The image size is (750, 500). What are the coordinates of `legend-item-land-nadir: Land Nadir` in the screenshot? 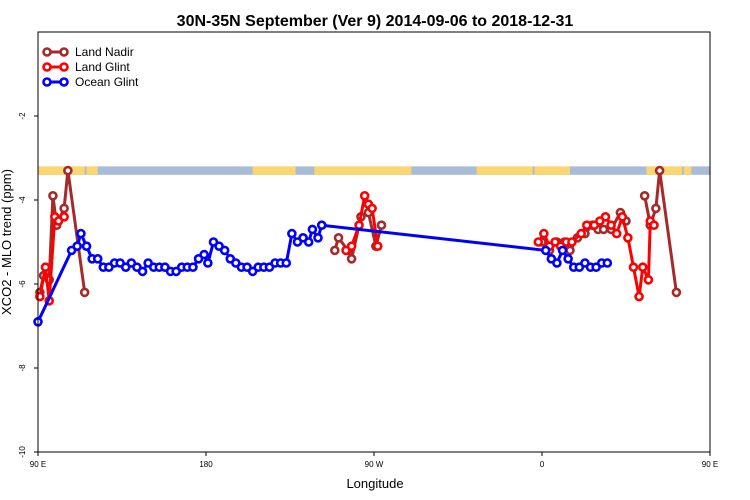 It's located at (88, 52).